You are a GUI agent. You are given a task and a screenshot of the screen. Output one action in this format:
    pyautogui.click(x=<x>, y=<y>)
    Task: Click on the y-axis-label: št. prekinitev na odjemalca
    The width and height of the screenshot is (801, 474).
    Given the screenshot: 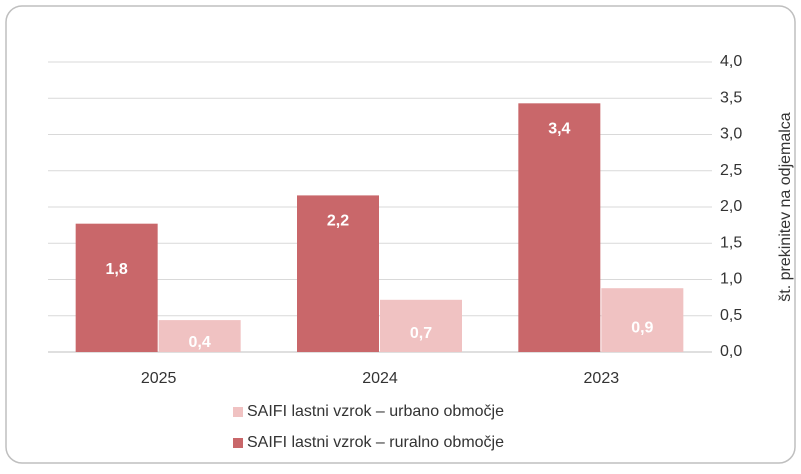 What is the action you would take?
    pyautogui.click(x=785, y=207)
    